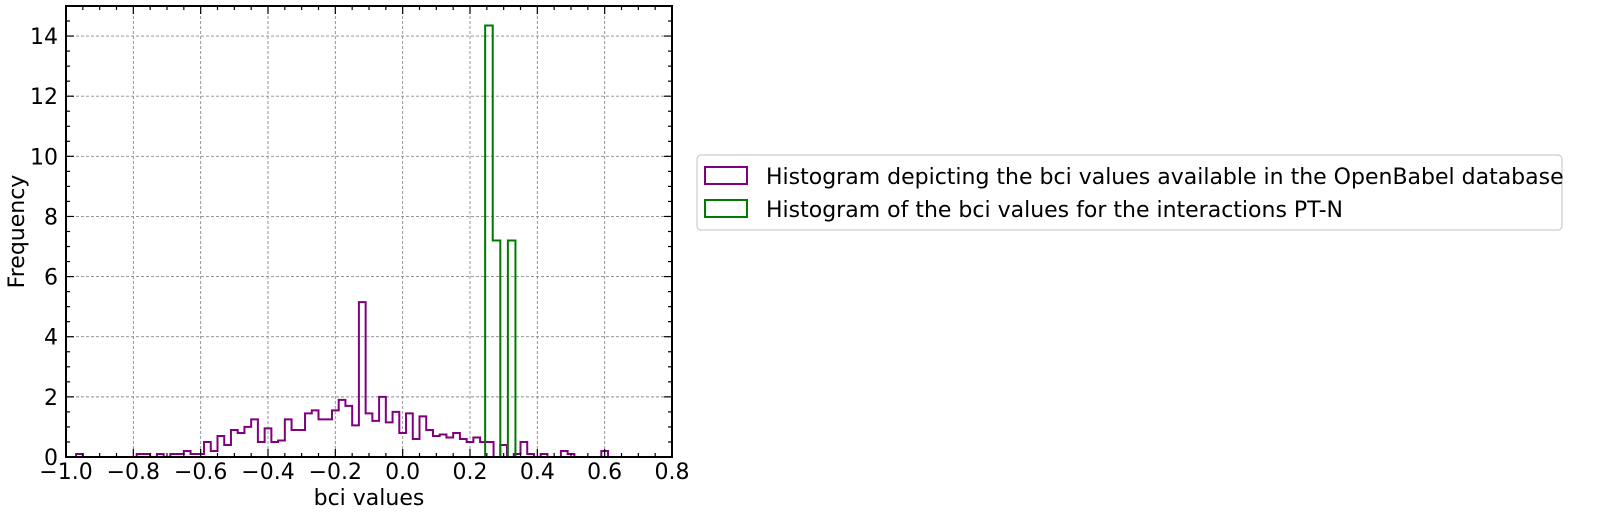 The width and height of the screenshot is (1603, 528). I want to click on y-tick-label: 14, so click(44, 37).